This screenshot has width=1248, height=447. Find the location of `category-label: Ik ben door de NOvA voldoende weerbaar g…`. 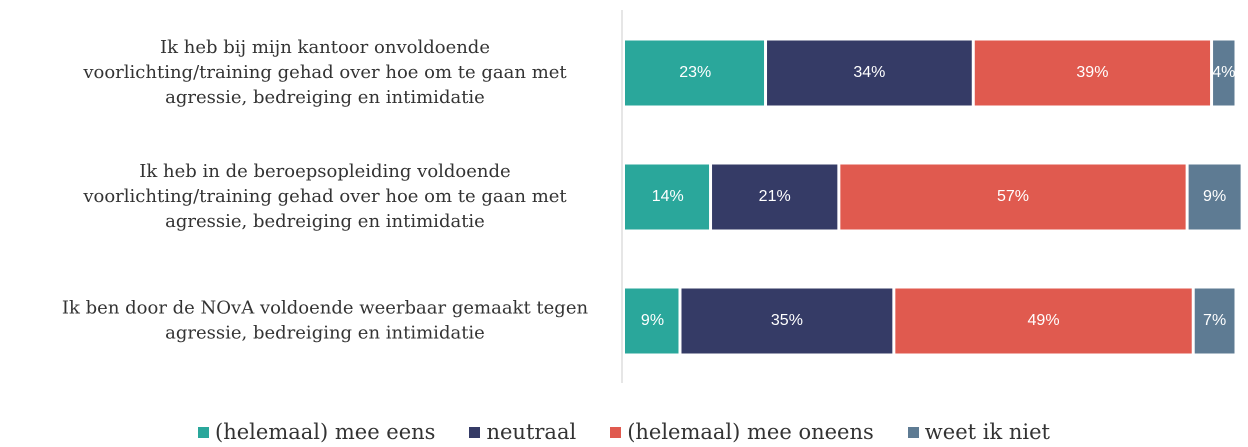

category-label: Ik ben door de NOvA voldoende weerbaar g… is located at coordinates (325, 308).